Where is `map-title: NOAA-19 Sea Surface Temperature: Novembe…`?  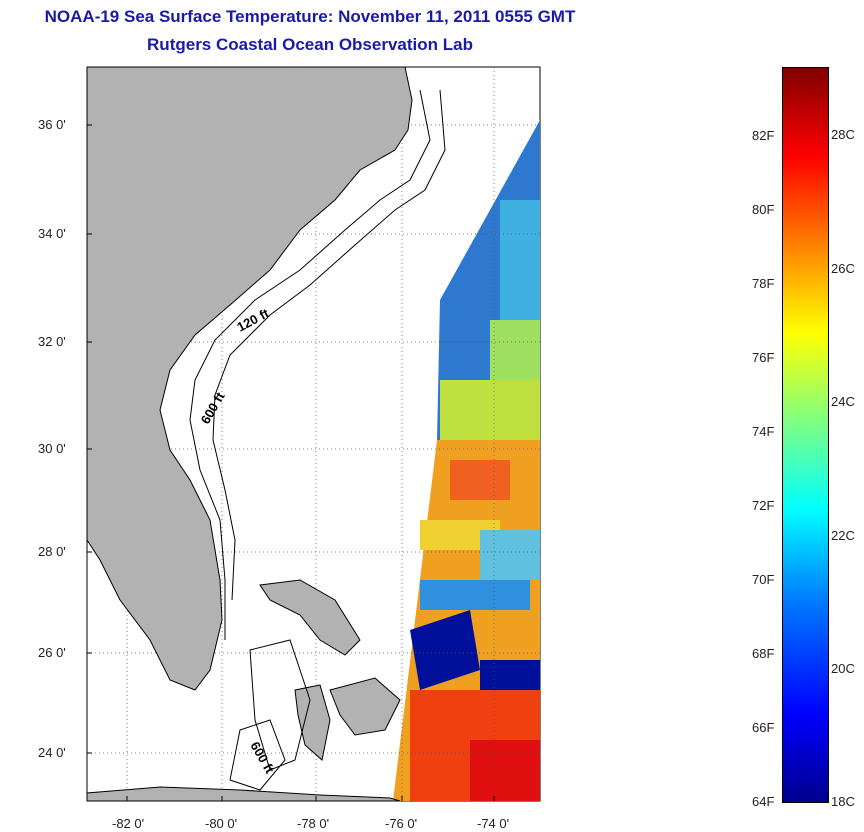 map-title: NOAA-19 Sea Surface Temperature: Novembe… is located at coordinates (310, 16).